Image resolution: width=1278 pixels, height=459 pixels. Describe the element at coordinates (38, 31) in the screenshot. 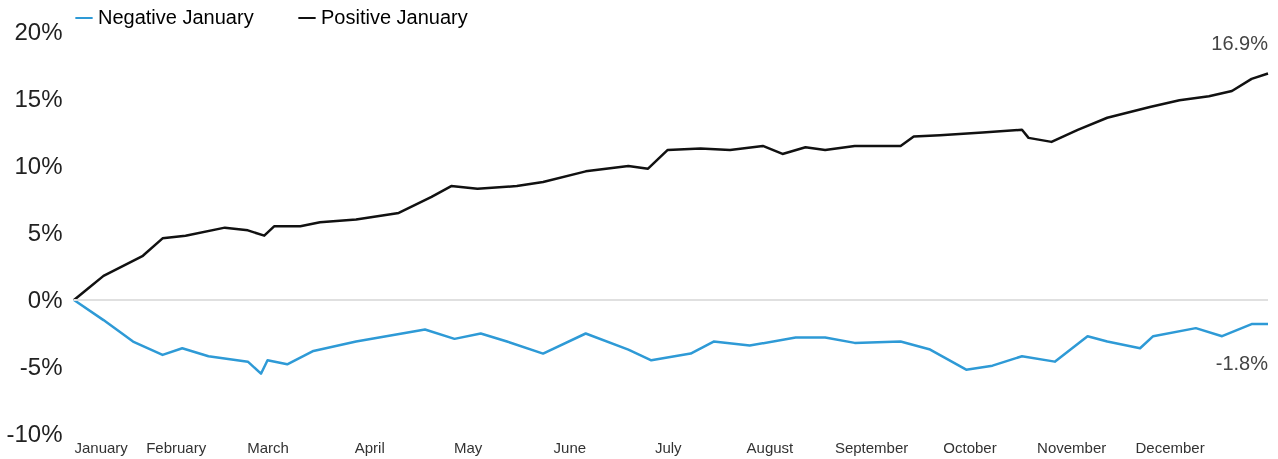

I see `y-tick-label: 20%` at that location.